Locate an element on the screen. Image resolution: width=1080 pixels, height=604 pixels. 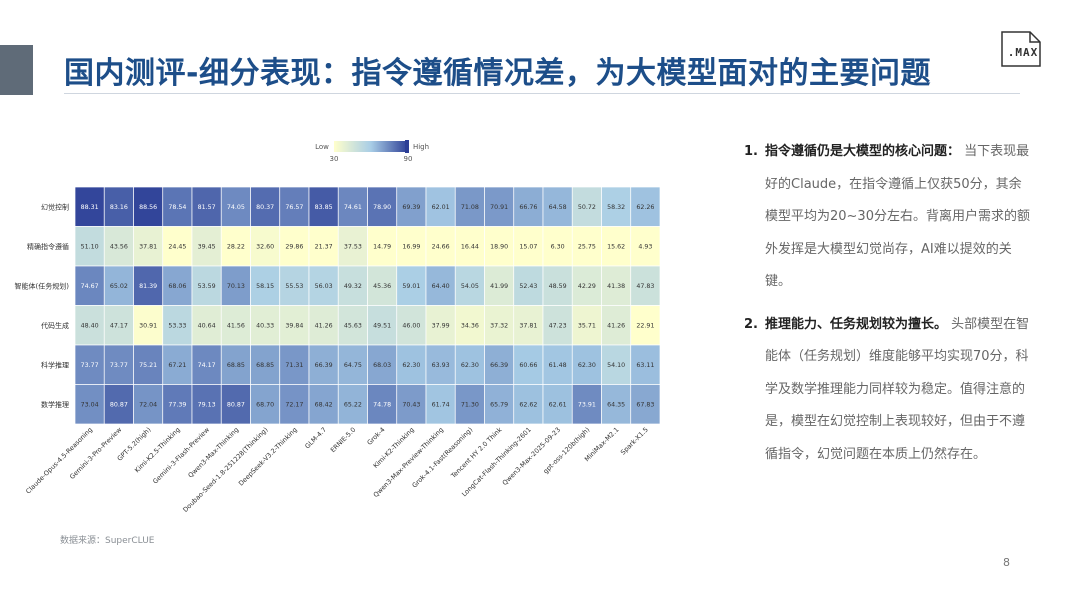
cell-value-label: 60.66 is located at coordinates (528, 365).